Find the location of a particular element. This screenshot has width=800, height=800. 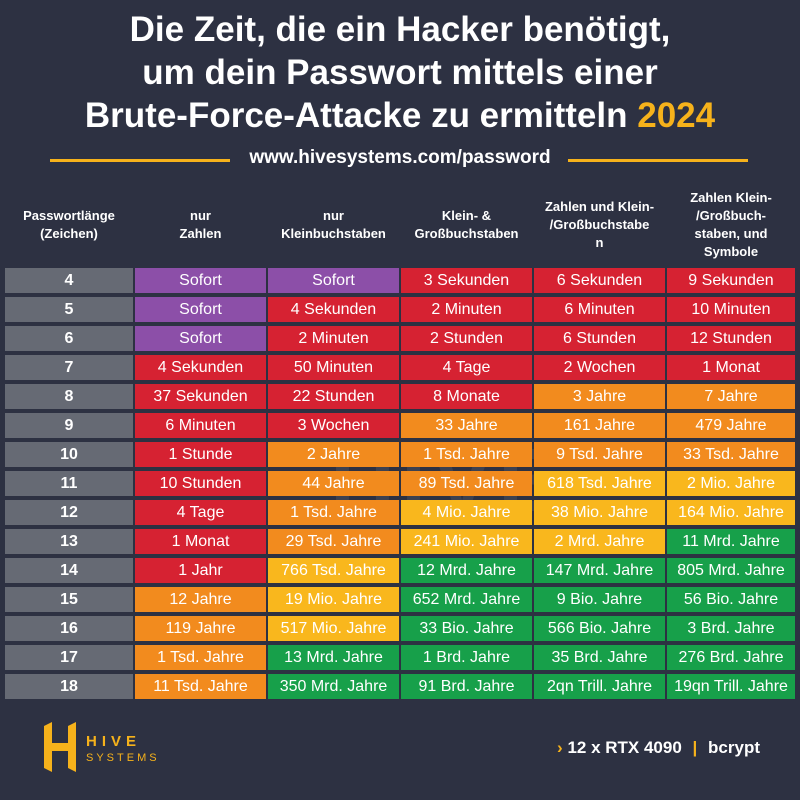

time-cell: 3 Wochen is located at coordinates (333, 425).